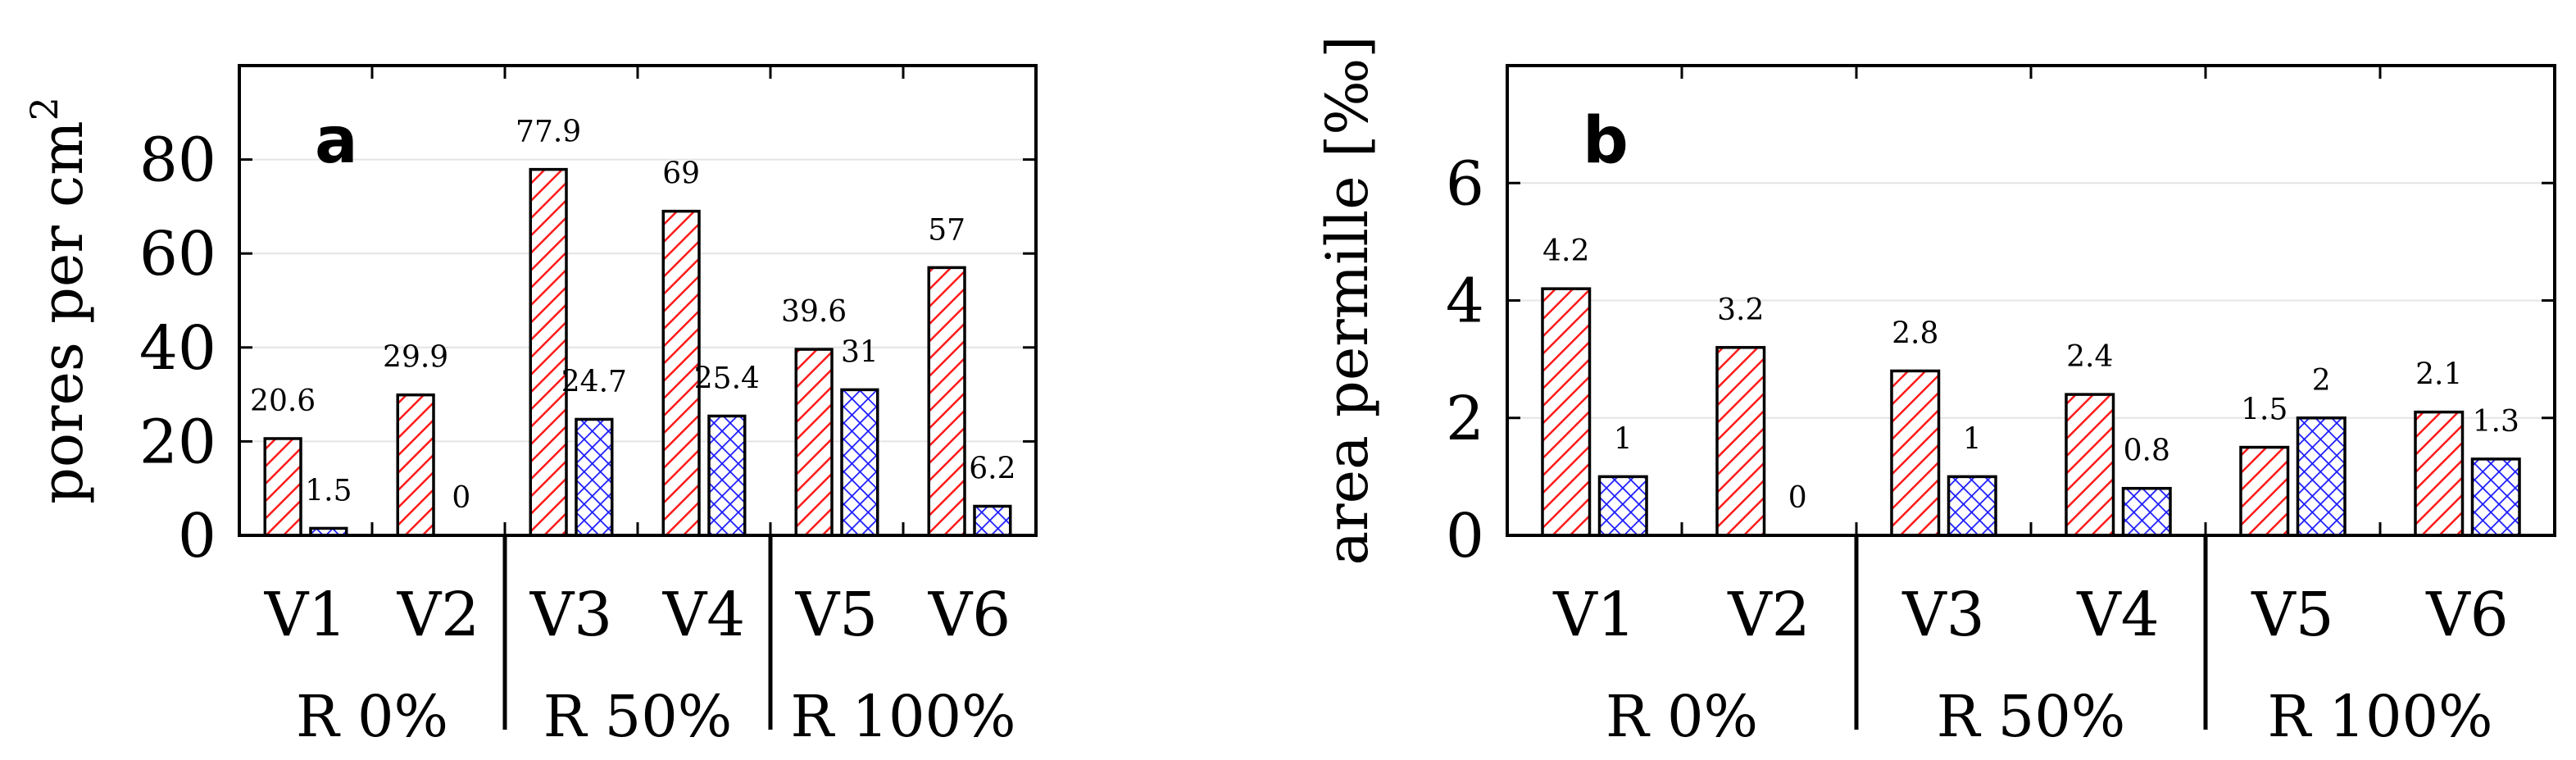 The height and width of the screenshot is (760, 2576). Describe the element at coordinates (1465, 419) in the screenshot. I see `y-tick-label: 2` at that location.